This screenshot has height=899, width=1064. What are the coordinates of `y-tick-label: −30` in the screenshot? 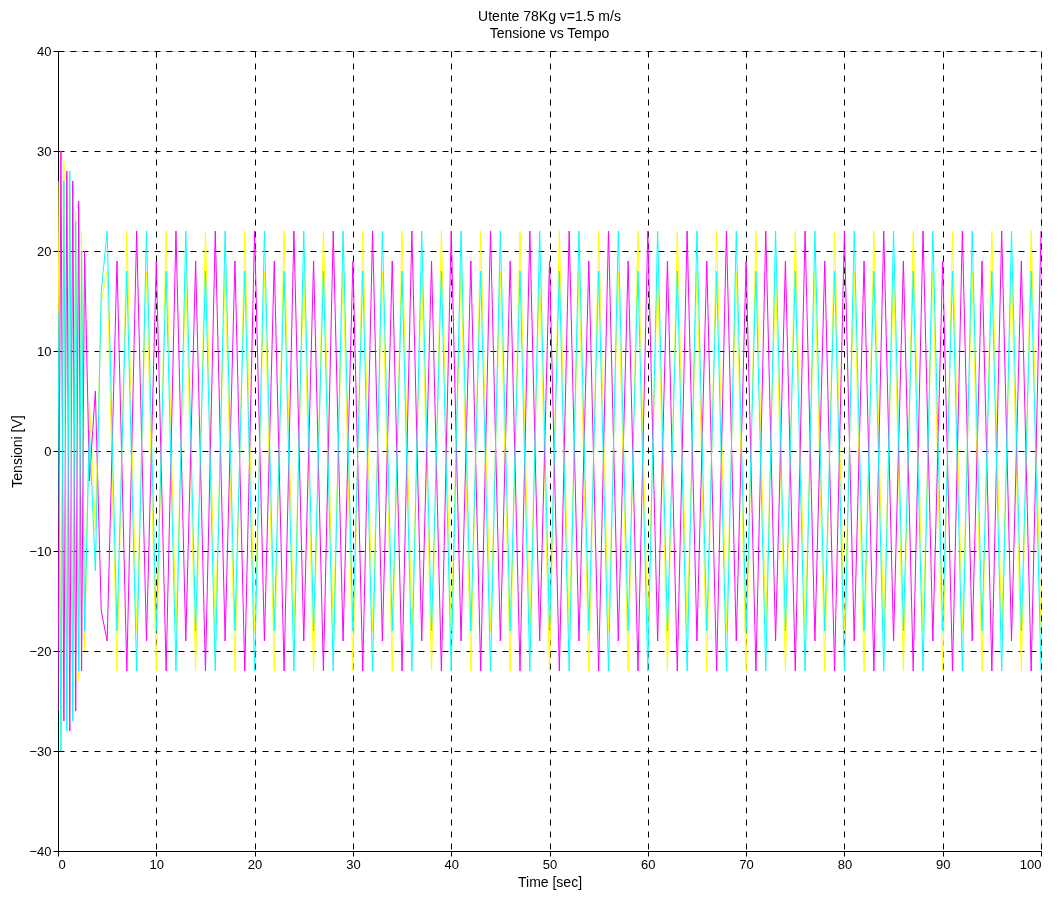 It's located at (40, 751).